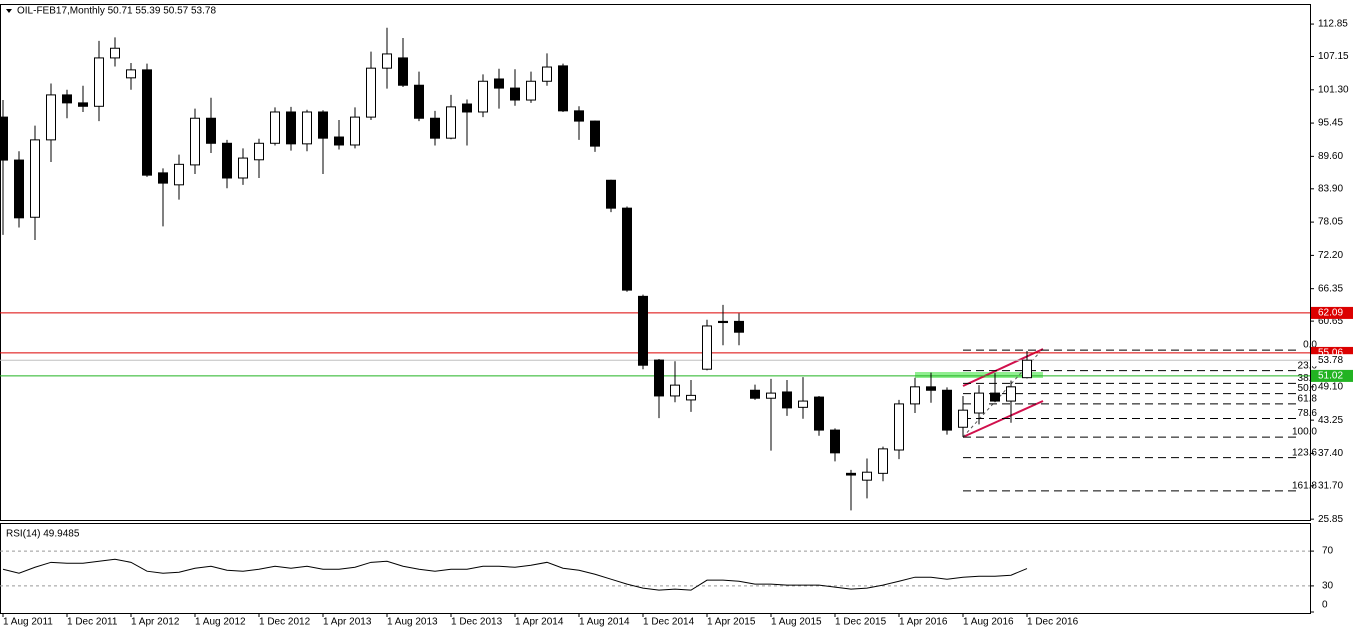  I want to click on fib-level-label: 23.6, so click(1308, 365).